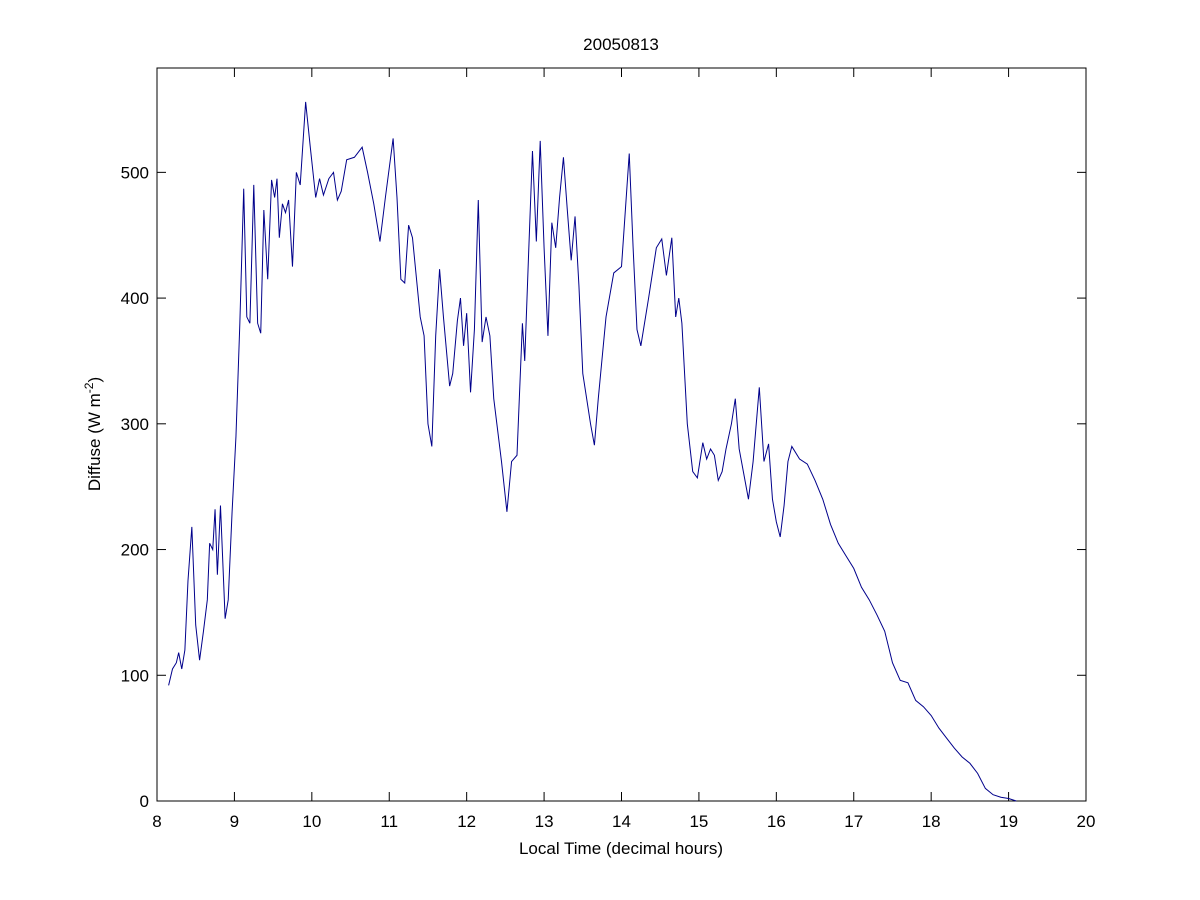  Describe the element at coordinates (135, 424) in the screenshot. I see `y-tick-label: 300` at that location.